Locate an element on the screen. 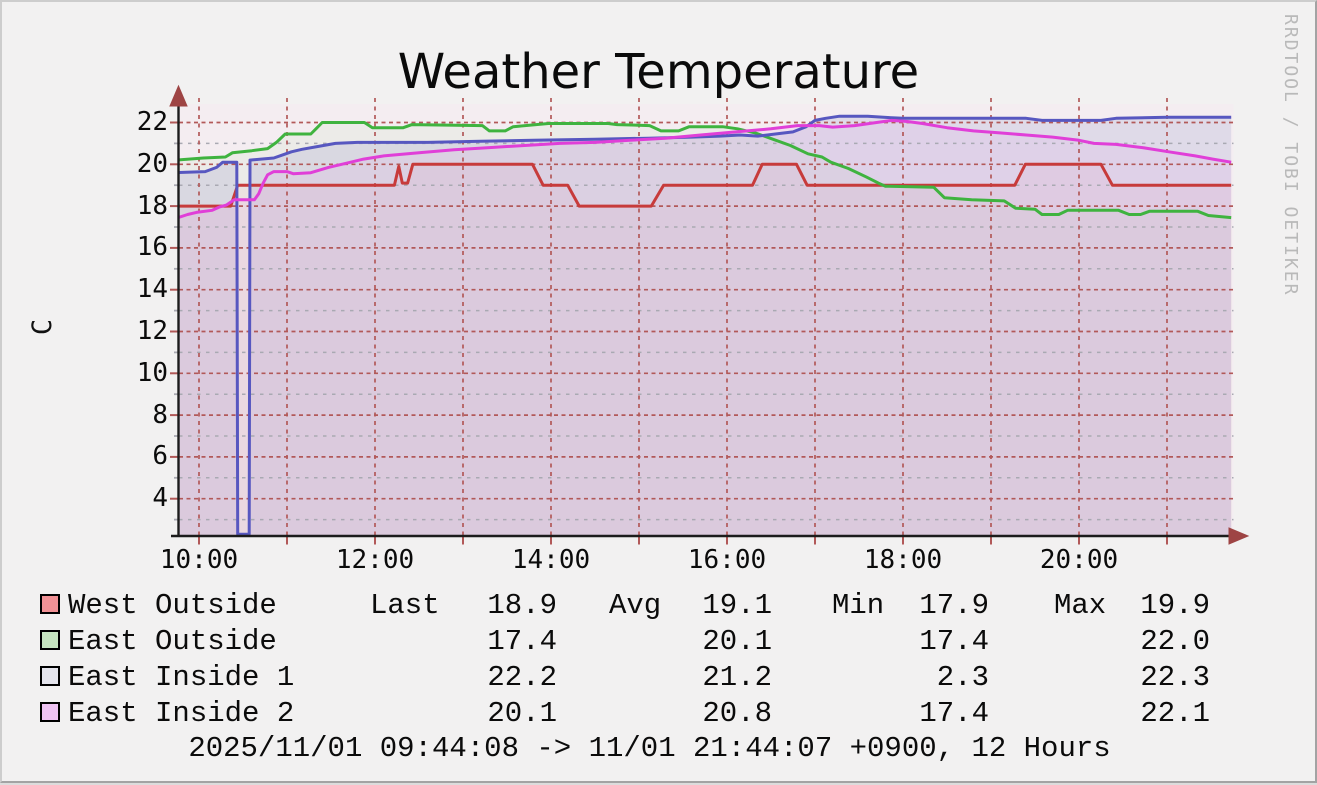  legend-value-avg: 19.1 is located at coordinates (737, 605).